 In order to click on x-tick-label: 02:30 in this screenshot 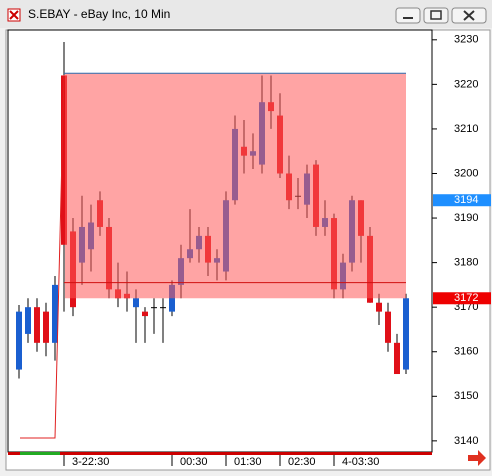, I will do `click(302, 462)`.